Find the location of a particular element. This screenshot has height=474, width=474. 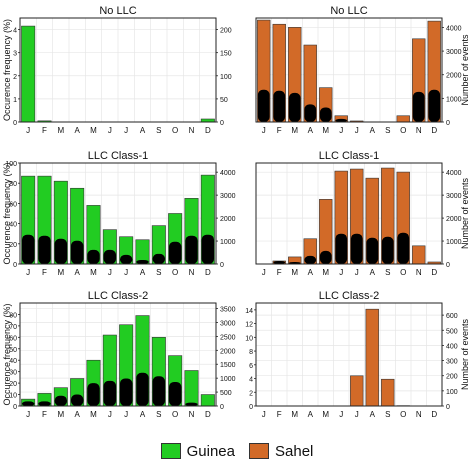

y2-tick-label: 600 is located at coordinates (452, 316).